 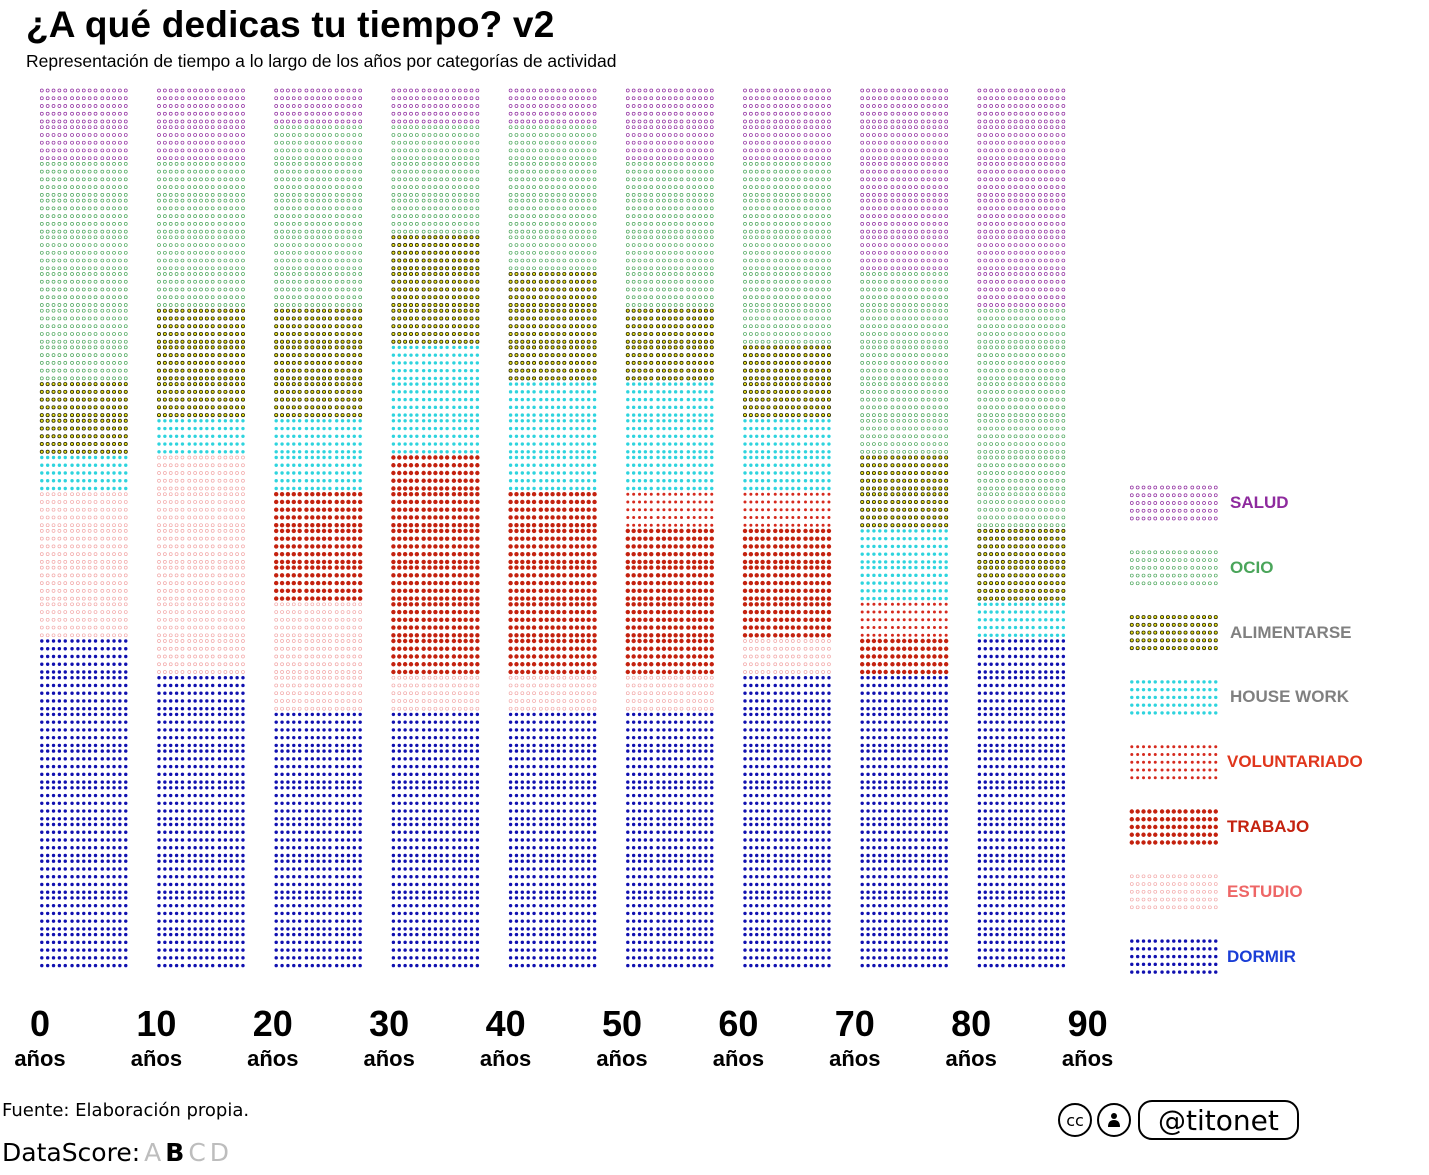 I want to click on tick-number: 30, so click(x=389, y=1023).